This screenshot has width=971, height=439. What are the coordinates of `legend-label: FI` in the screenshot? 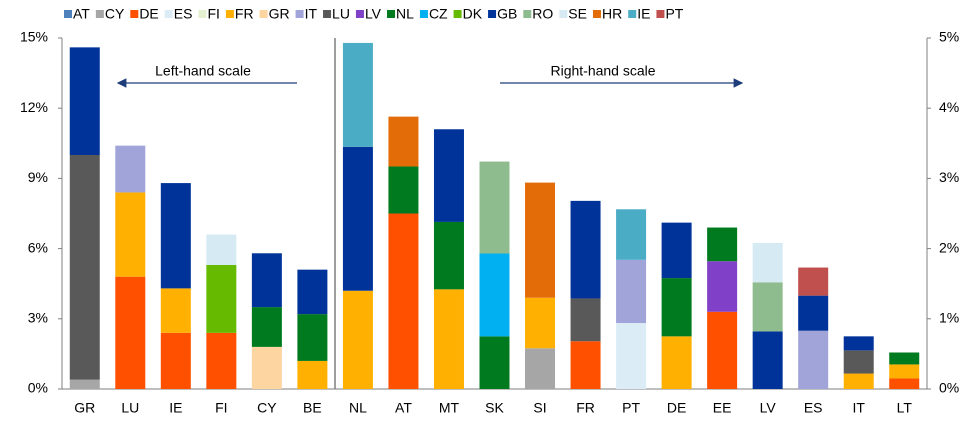 It's located at (213, 14).